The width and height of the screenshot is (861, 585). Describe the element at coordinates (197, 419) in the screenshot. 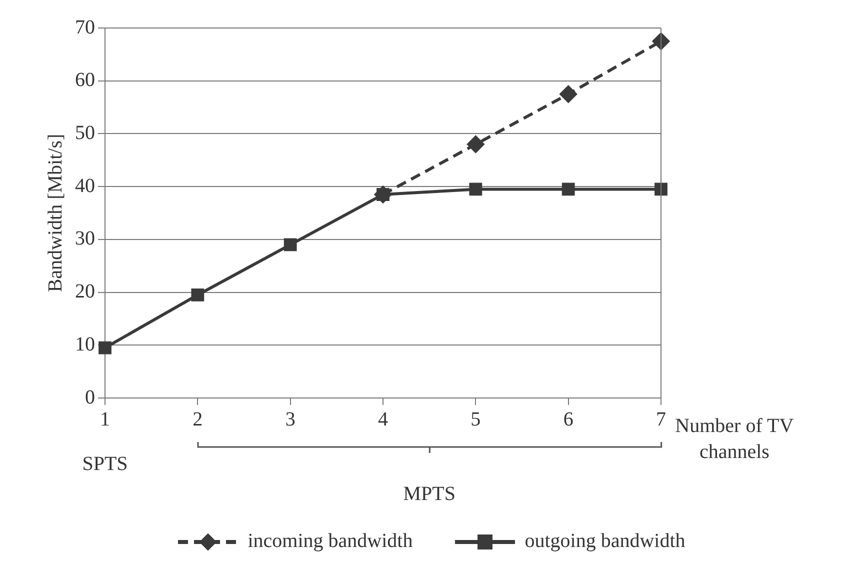

I see `x-tick-label: 2` at that location.